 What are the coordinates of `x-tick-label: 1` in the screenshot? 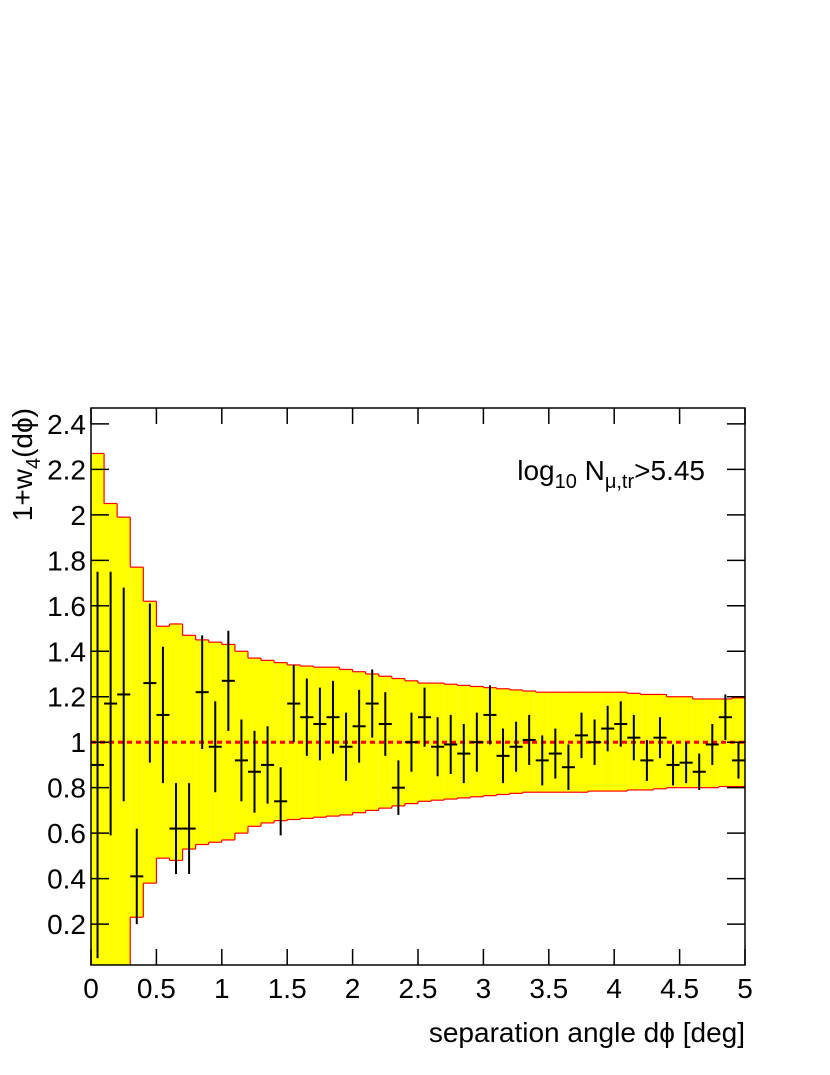 It's located at (222, 988).